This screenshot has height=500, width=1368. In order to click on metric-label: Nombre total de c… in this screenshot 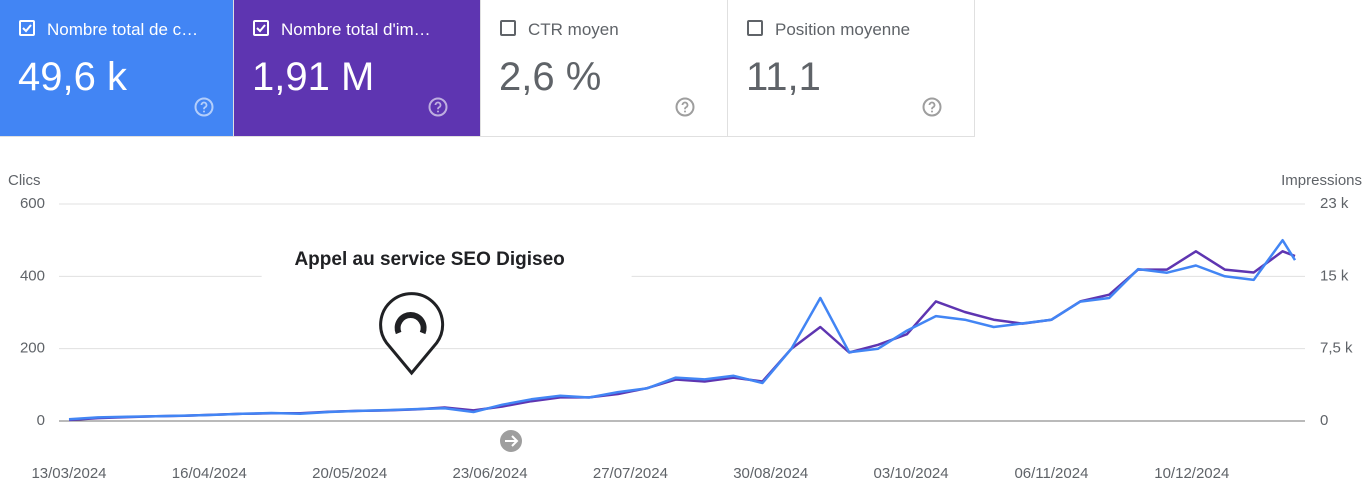, I will do `click(123, 29)`.